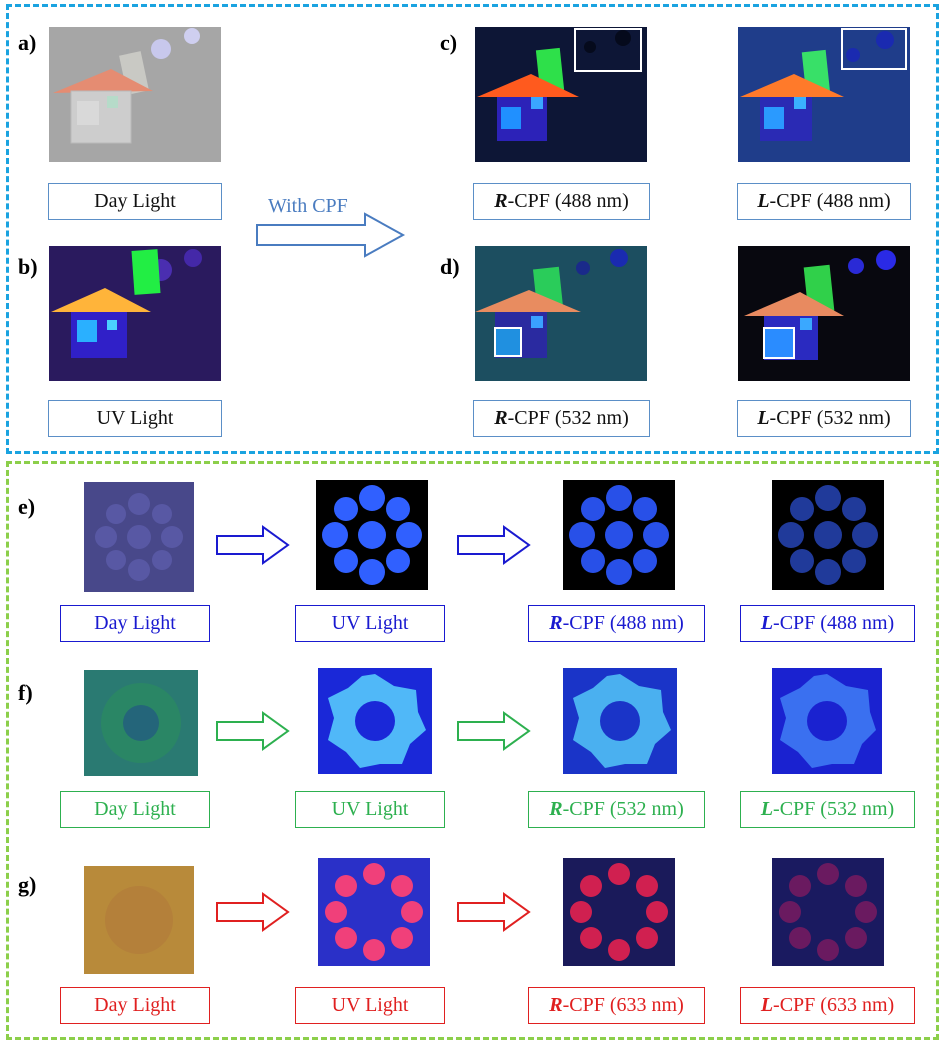 This screenshot has height=1044, width=945. I want to click on caption-e-day-light: Day Light, so click(135, 623).